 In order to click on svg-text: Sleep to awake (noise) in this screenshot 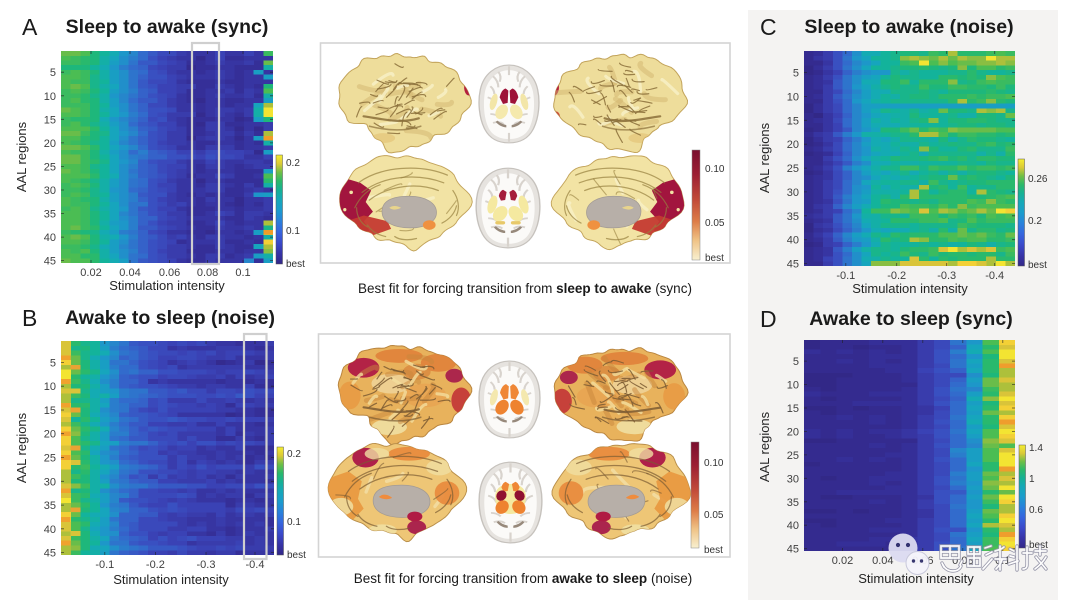, I will do `click(908, 27)`.